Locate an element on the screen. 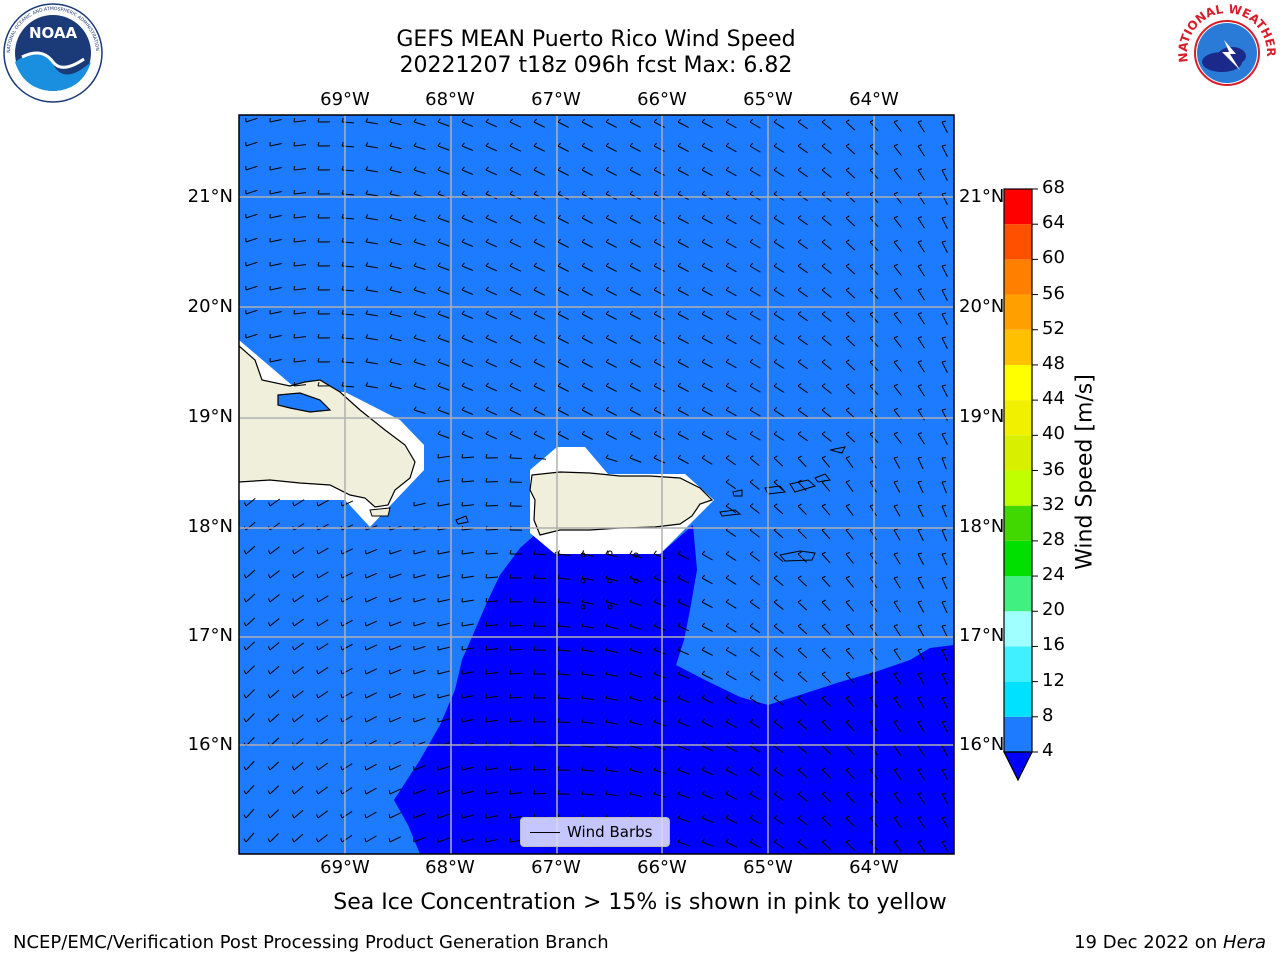  colorbar-under-extend is located at coordinates (1018, 766).